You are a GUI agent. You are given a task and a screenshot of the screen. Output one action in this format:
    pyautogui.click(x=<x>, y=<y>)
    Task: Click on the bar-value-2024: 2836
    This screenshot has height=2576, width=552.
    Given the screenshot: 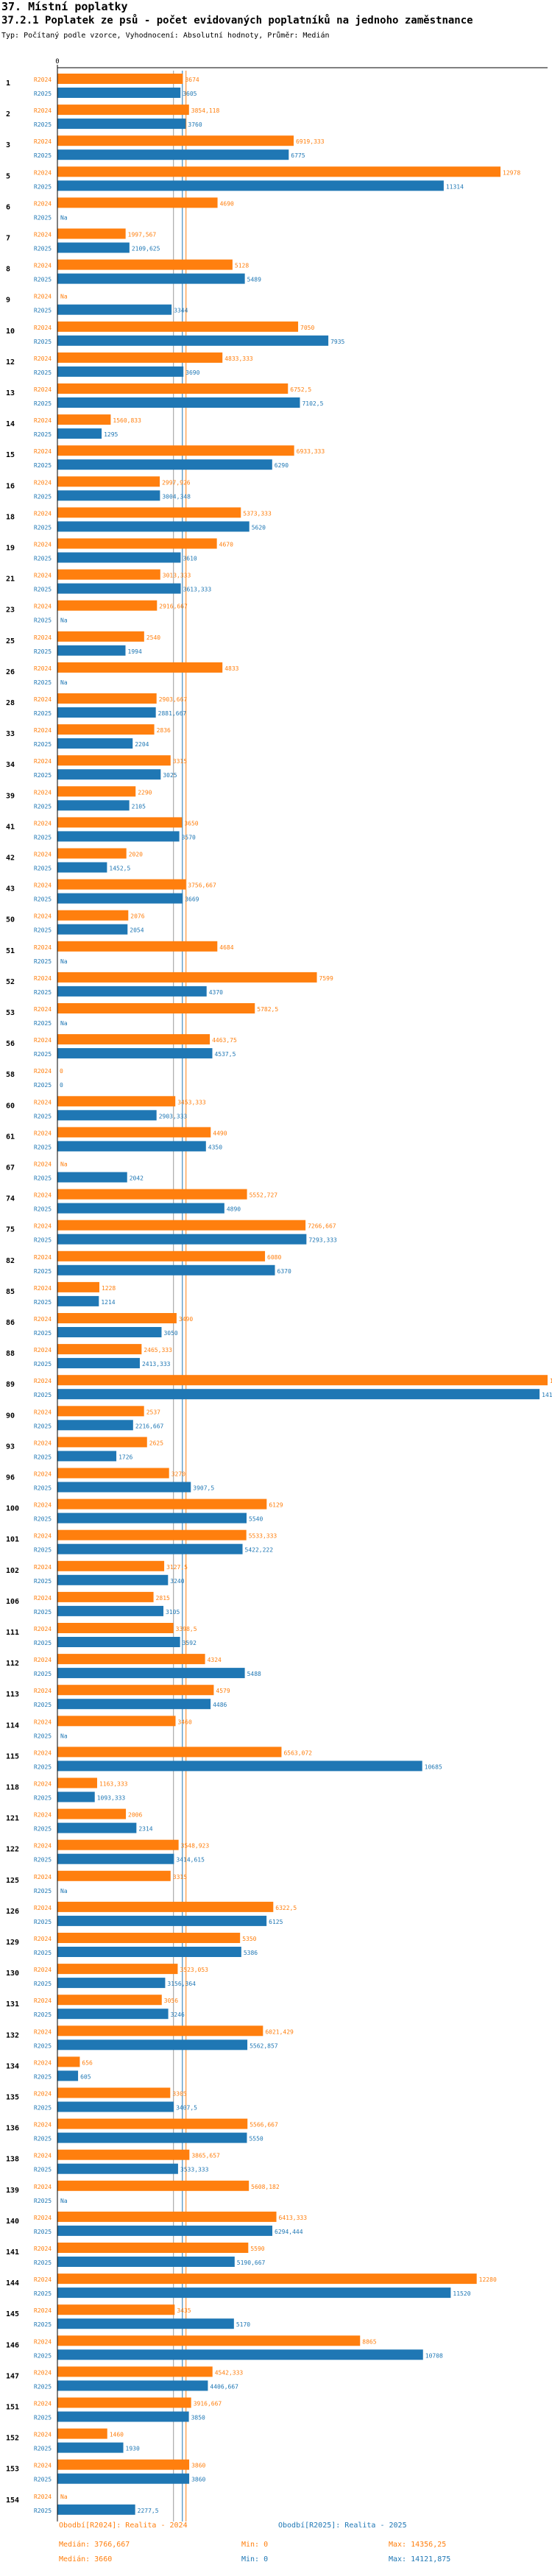 What is the action you would take?
    pyautogui.click(x=164, y=730)
    